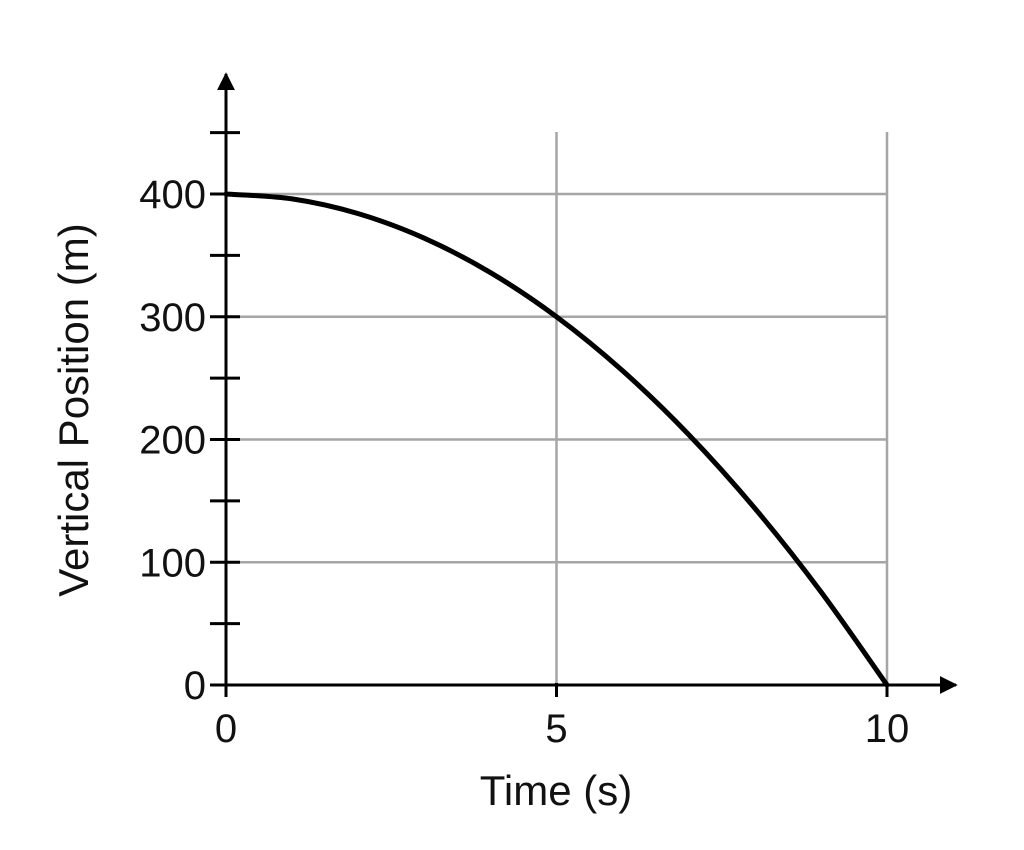 This screenshot has height=850, width=1024. Describe the element at coordinates (556, 790) in the screenshot. I see `x-axis-label: Time (s)` at that location.